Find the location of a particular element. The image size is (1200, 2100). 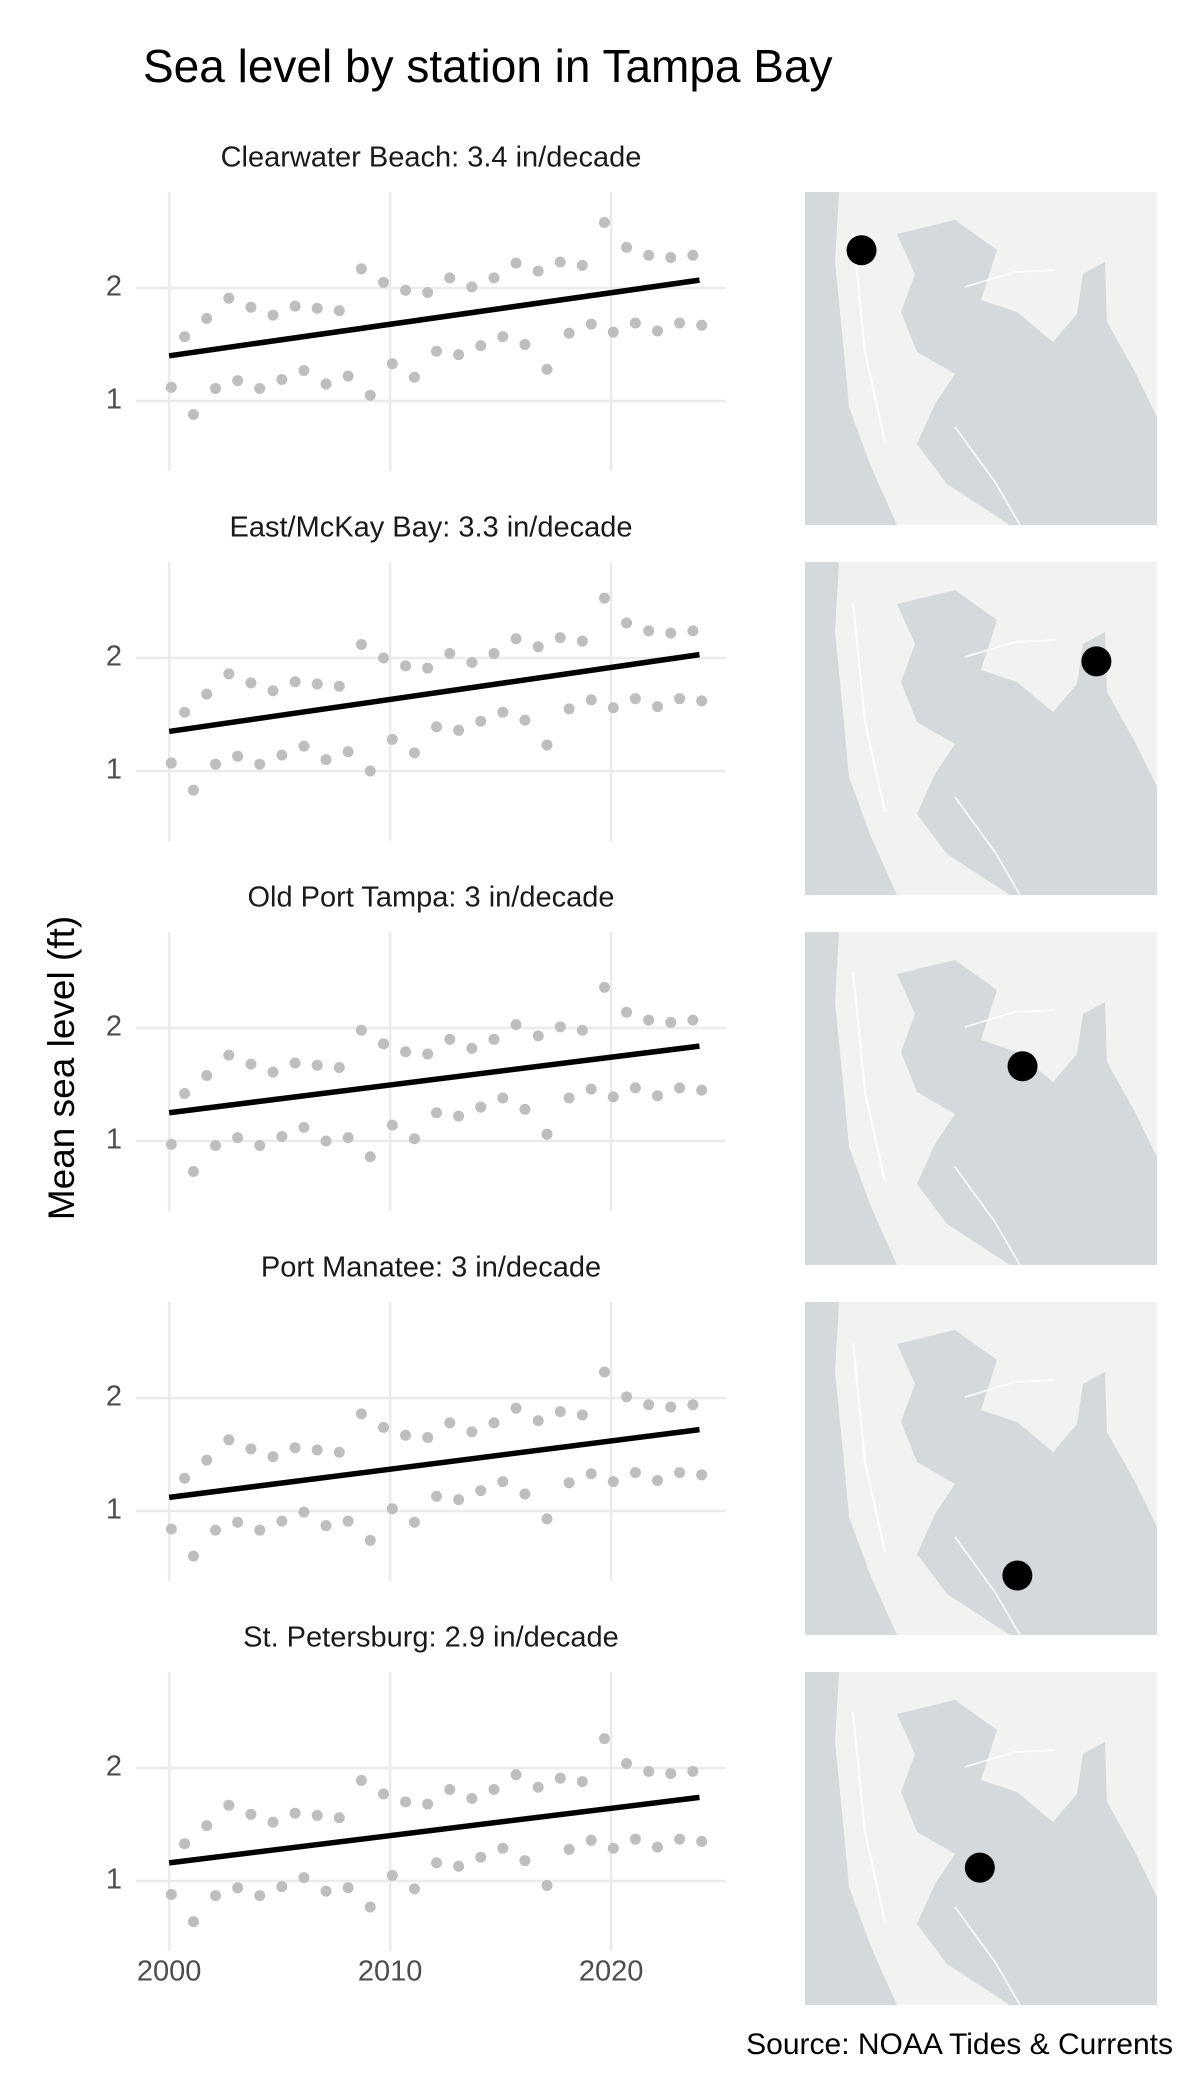

y-tick-label: 1 is located at coordinates (114, 1510).